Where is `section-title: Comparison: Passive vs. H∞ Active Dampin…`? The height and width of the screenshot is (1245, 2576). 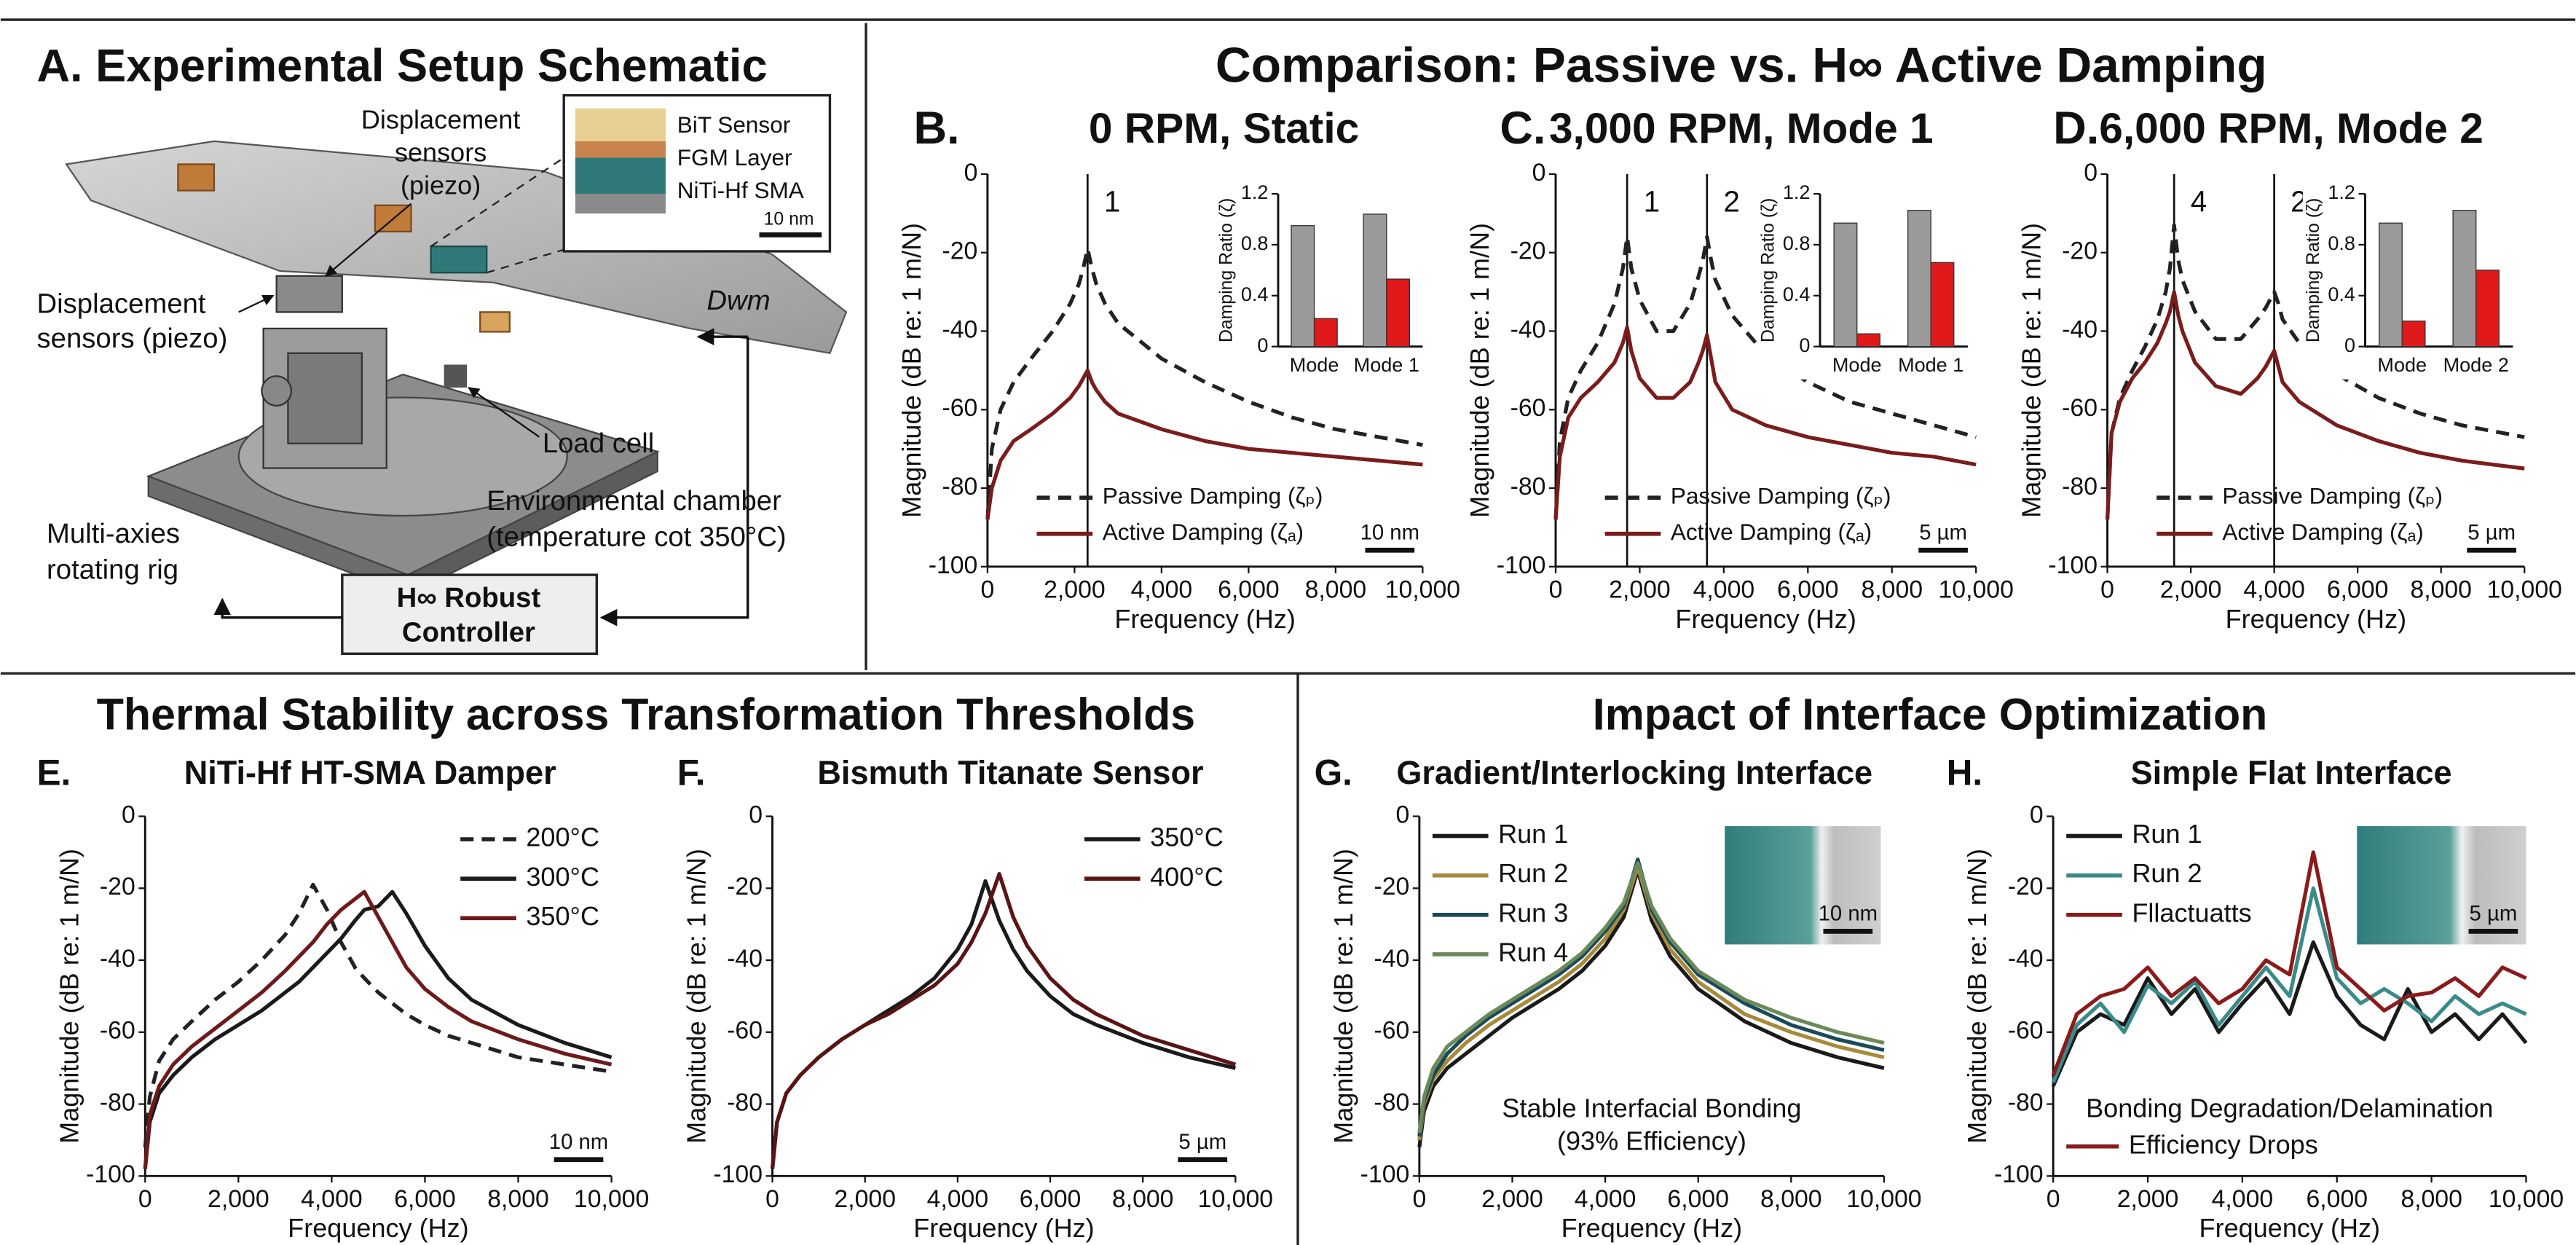
section-title: Comparison: Passive vs. H∞ Active Dampin… is located at coordinates (1741, 66).